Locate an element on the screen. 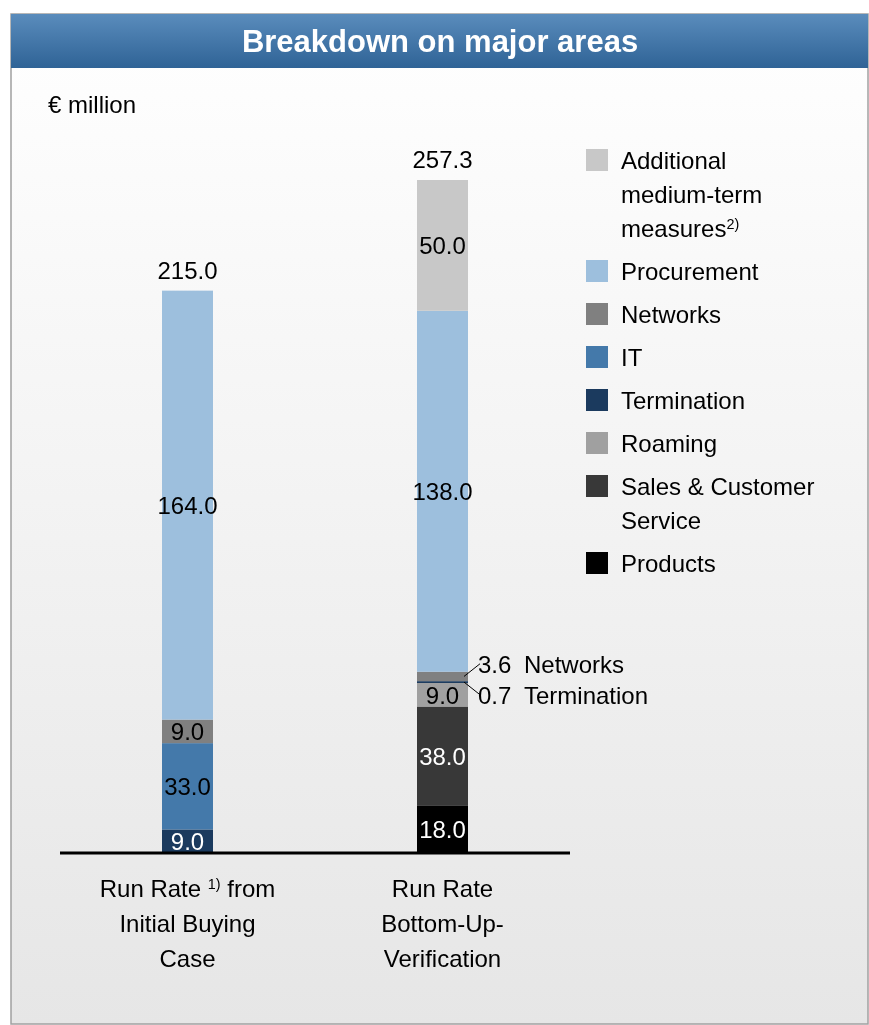 The height and width of the screenshot is (1025, 869). legend-label: Networks is located at coordinates (671, 314).